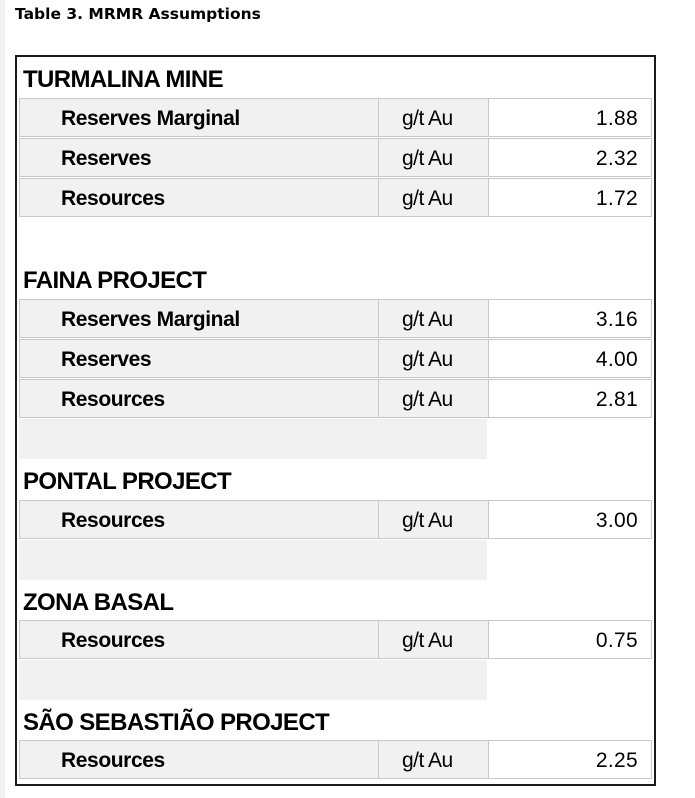  What do you see at coordinates (570, 318) in the screenshot?
I see `row-value: 3.16` at bounding box center [570, 318].